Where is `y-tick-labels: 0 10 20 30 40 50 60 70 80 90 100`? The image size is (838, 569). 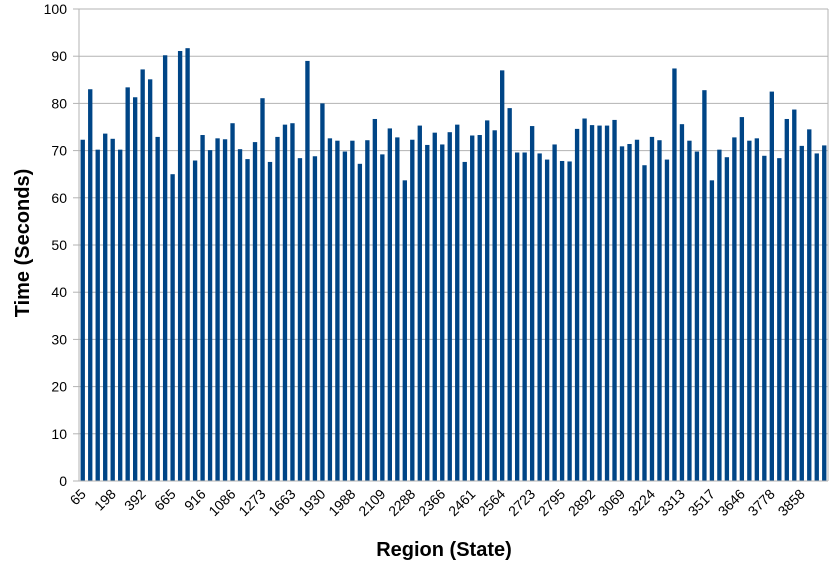
y-tick-labels: 0 10 20 30 40 50 60 70 80 90 100 is located at coordinates (56, 245).